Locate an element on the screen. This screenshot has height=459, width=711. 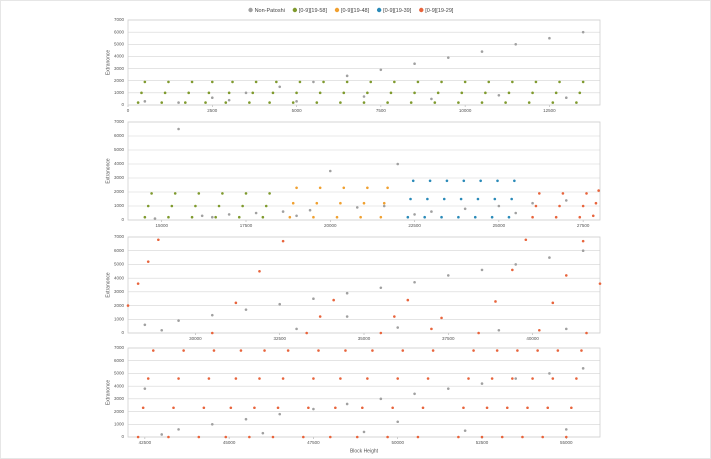
legend-label: [0-9][19-48] is located at coordinates (355, 11).